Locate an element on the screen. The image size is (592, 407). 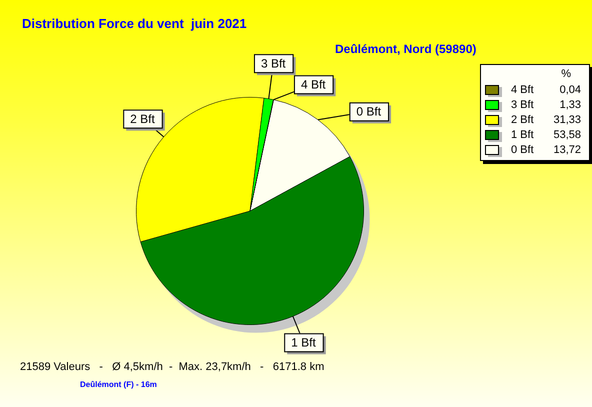
data-label: 31,33 is located at coordinates (566, 120).